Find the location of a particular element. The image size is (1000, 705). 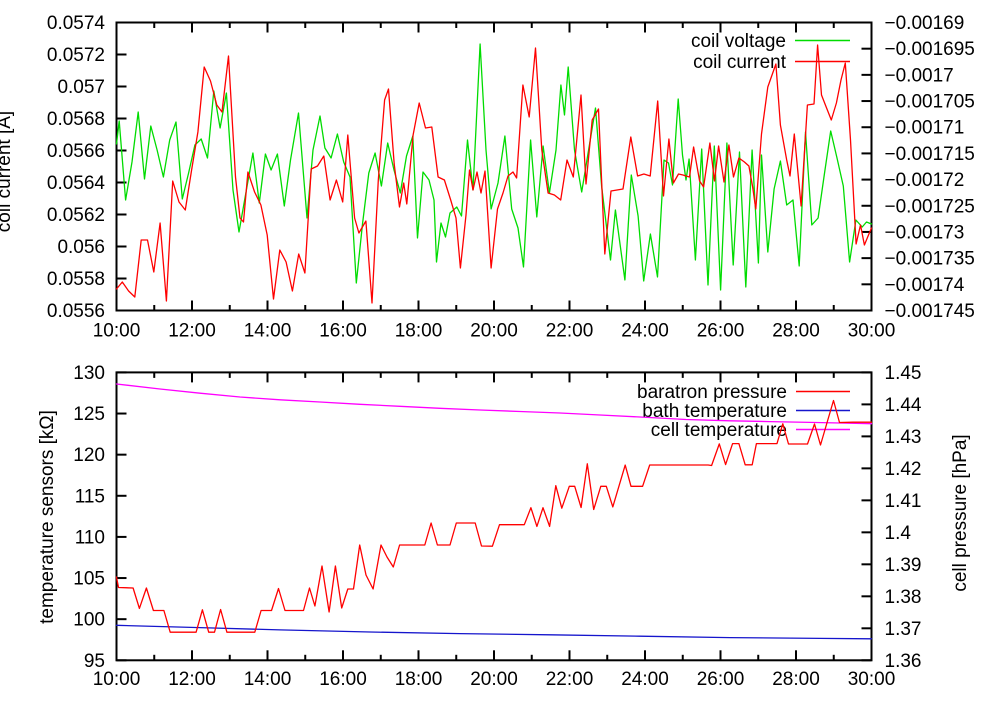

svg-text: 125 is located at coordinates (89, 414).